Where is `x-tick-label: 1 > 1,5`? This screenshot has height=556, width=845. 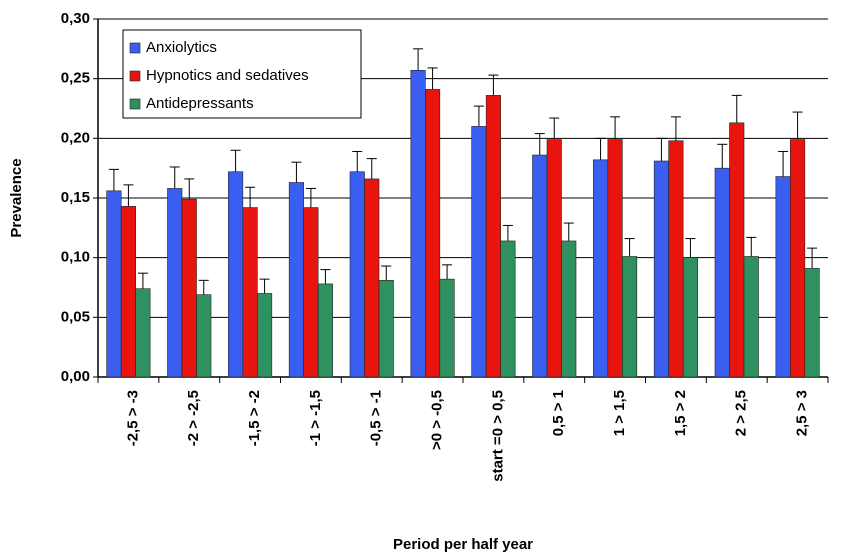 x-tick-label: 1 > 1,5 is located at coordinates (619, 413).